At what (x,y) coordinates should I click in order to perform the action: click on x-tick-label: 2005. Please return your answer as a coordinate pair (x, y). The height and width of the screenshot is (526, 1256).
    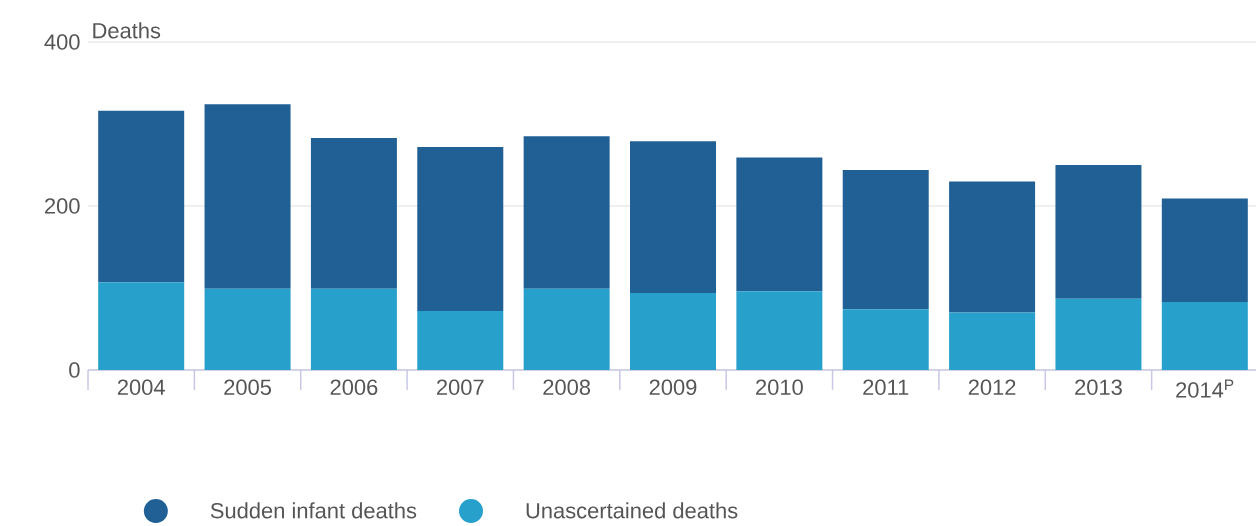
    Looking at the image, I should click on (247, 387).